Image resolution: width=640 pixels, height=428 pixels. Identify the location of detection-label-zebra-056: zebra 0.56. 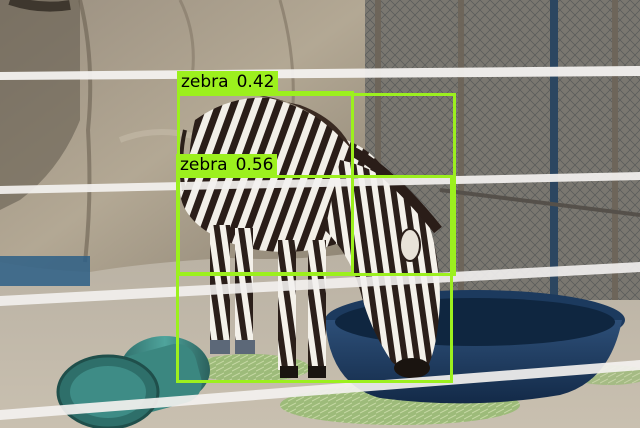
(227, 165).